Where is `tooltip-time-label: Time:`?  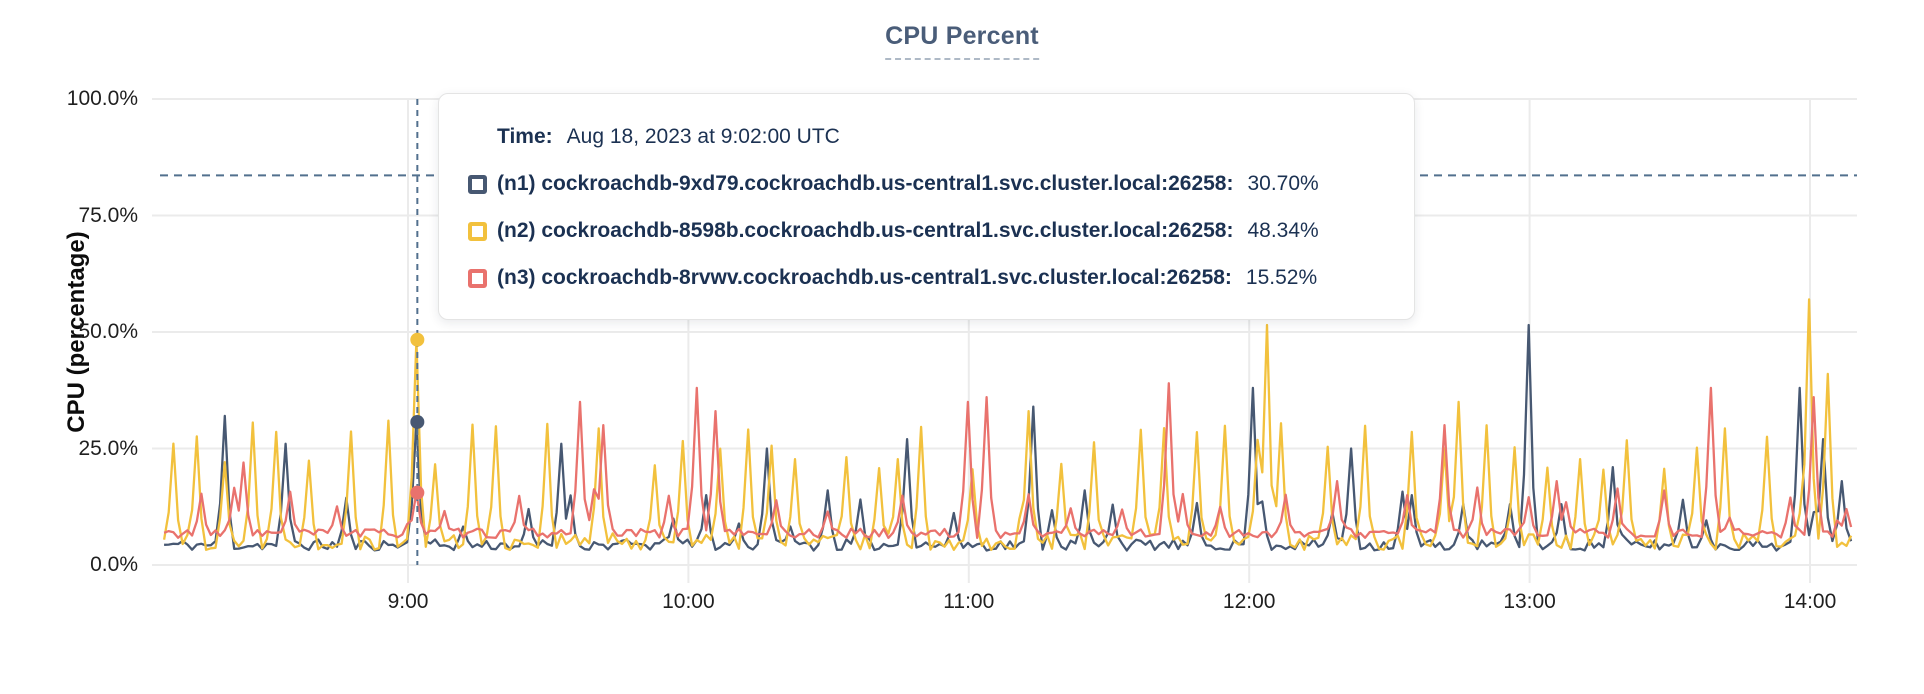
tooltip-time-label: Time: is located at coordinates (525, 136).